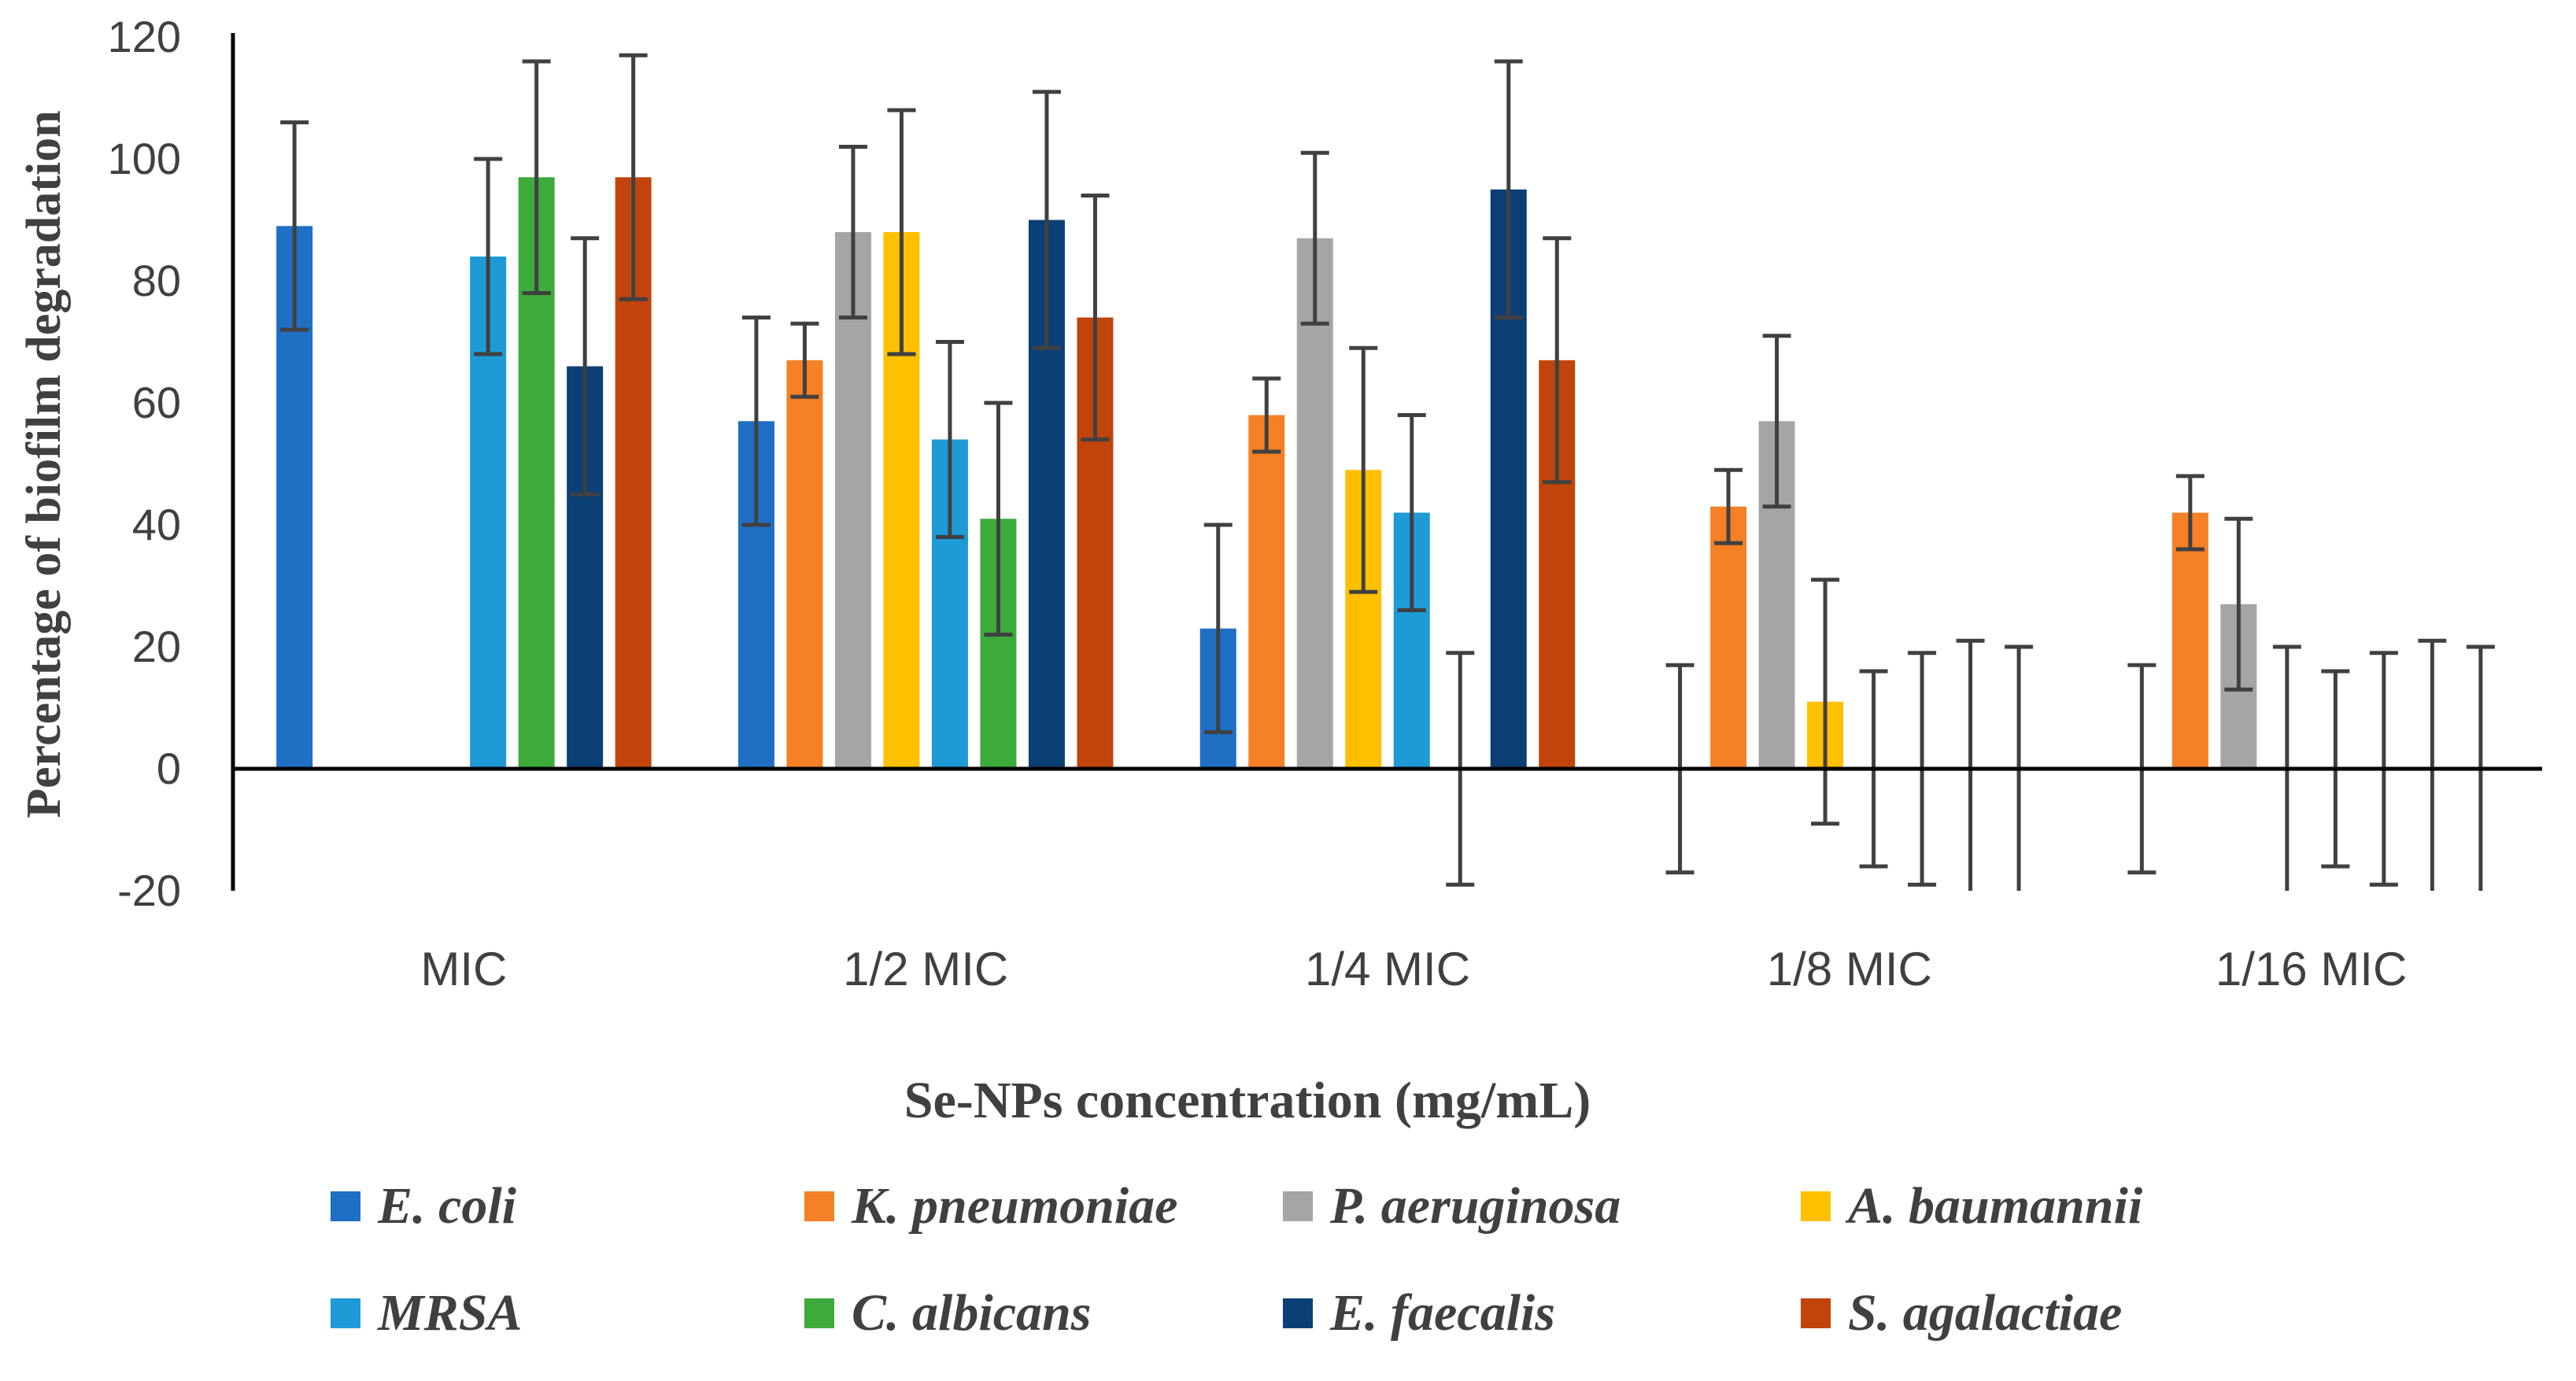 The image size is (2576, 1381). Describe the element at coordinates (156, 524) in the screenshot. I see `y-tick-label: 40` at that location.